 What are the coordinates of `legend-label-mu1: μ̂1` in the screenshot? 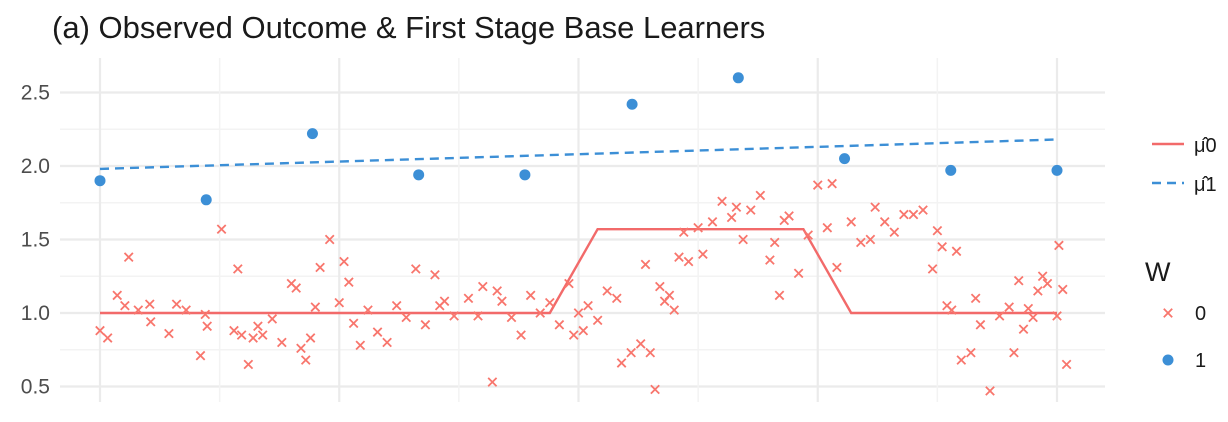 It's located at (1205, 185).